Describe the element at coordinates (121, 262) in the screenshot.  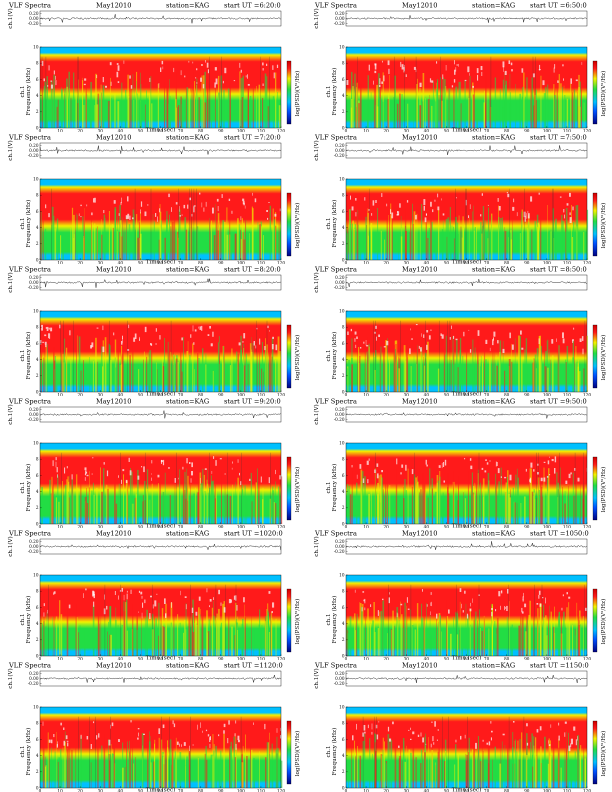
I see `time-tick-label: 40` at that location.